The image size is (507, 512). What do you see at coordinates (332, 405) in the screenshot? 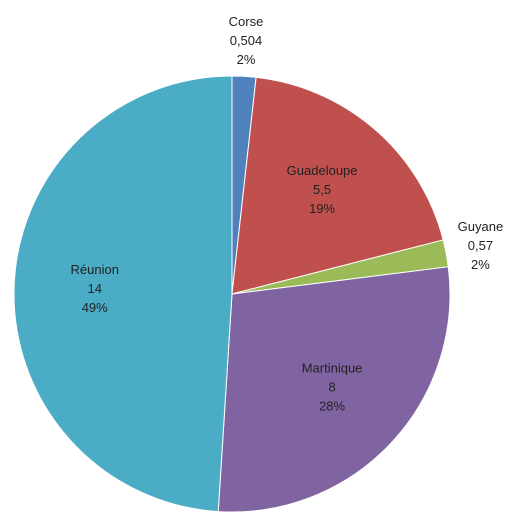
I see `data-label: 28%` at bounding box center [332, 405].